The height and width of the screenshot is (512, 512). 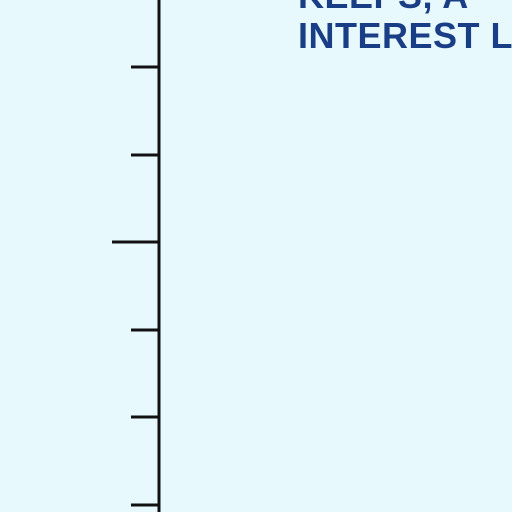 I want to click on y-axis, so click(x=136, y=256).